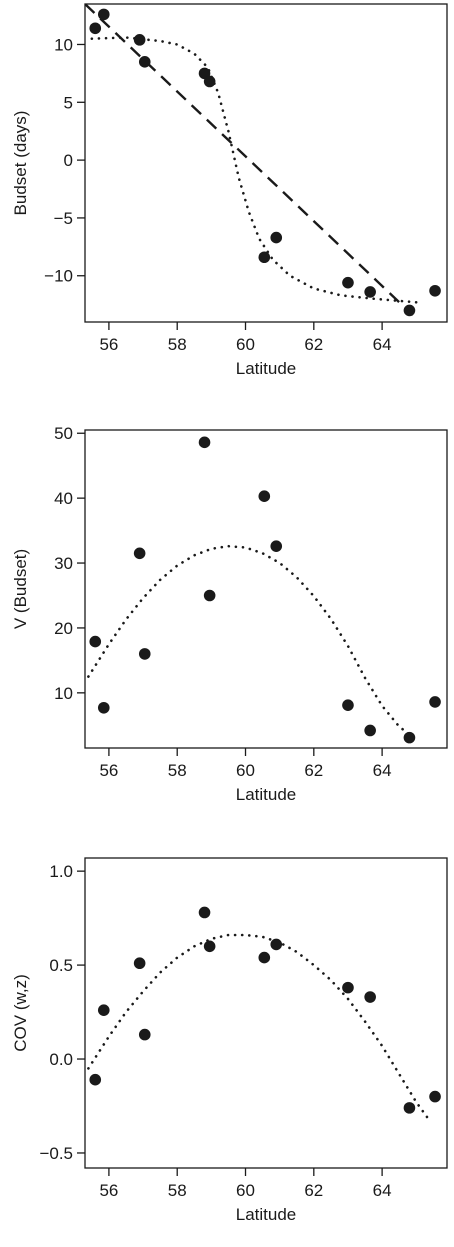 Image resolution: width=454 pixels, height=1247 pixels. Describe the element at coordinates (61, 1059) in the screenshot. I see `y-tick-label: 0.0` at that location.